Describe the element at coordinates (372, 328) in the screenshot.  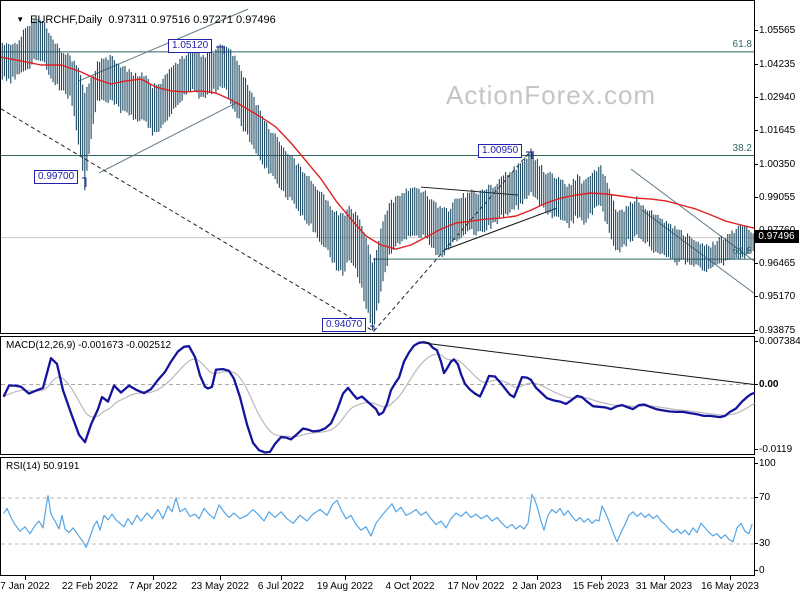
I see `swing-label-connector` at that location.